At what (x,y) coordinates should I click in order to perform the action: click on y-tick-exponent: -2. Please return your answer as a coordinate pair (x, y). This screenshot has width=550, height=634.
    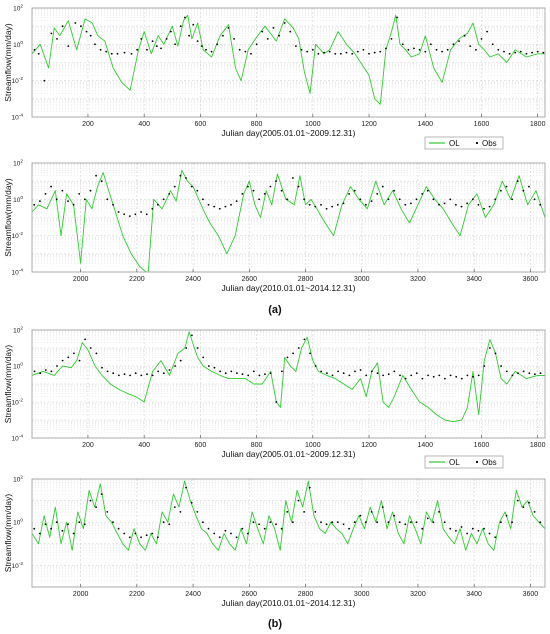
    Looking at the image, I should click on (21, 234).